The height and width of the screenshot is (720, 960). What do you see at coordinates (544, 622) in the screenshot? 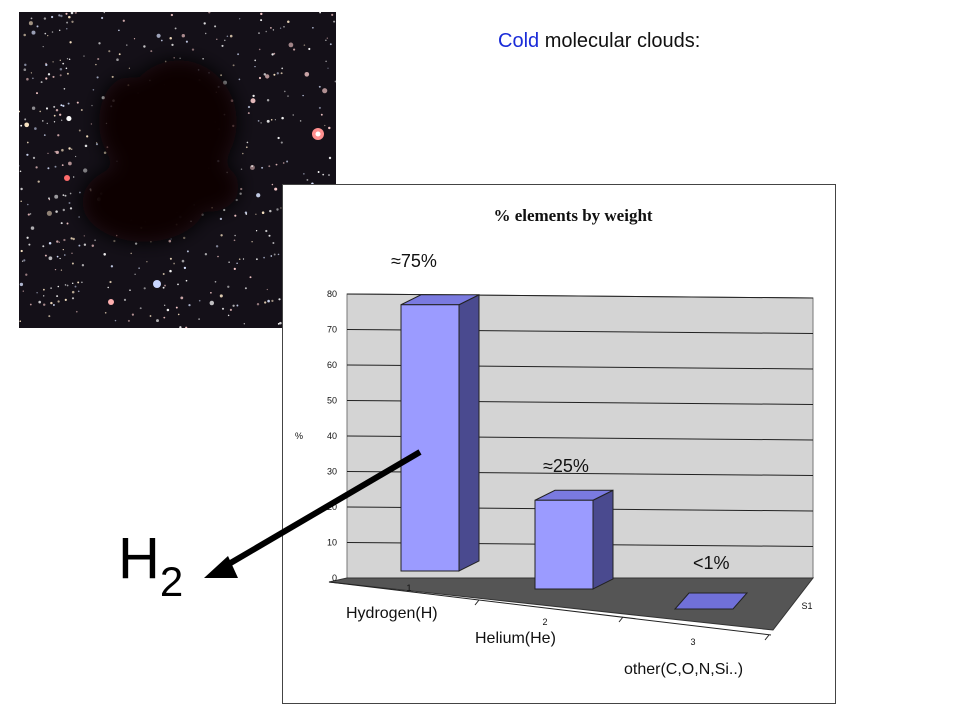
I see `x-tick-label: 2` at bounding box center [544, 622].